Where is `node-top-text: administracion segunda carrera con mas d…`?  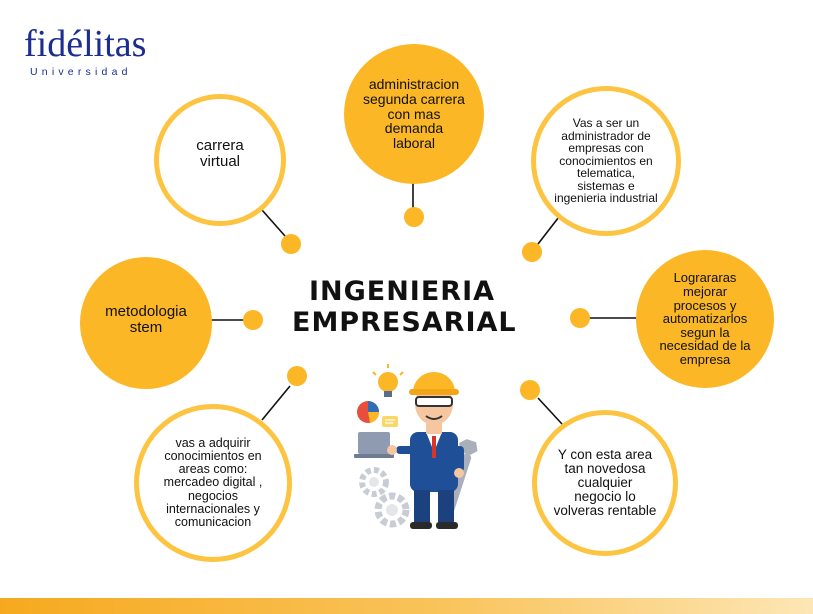 node-top-text: administracion segunda carrera con mas d… is located at coordinates (414, 114).